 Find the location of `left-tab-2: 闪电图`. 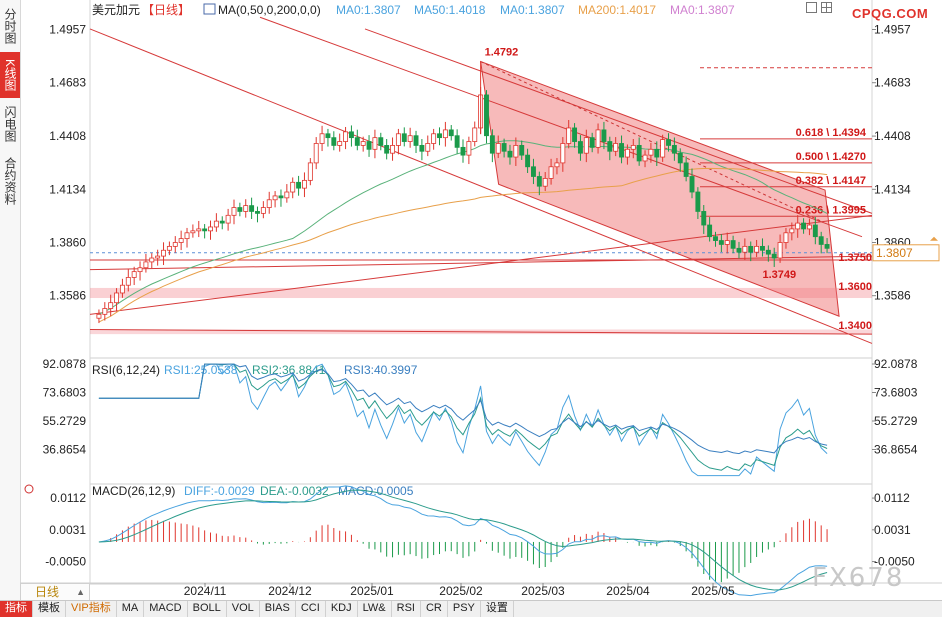

left-tab-2: 闪电图 is located at coordinates (10, 124).